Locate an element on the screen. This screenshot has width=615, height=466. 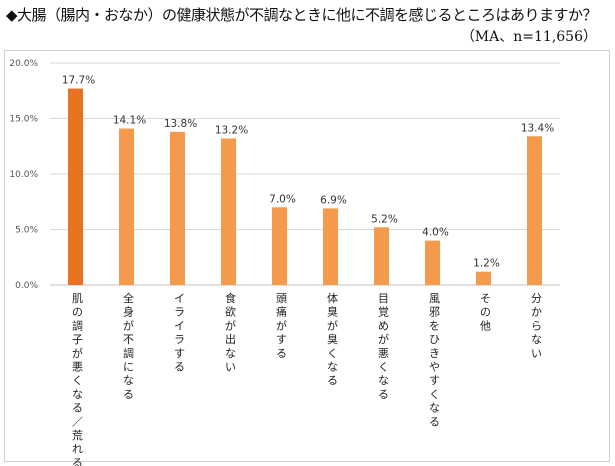
data-label: 7.0% is located at coordinates (282, 199).